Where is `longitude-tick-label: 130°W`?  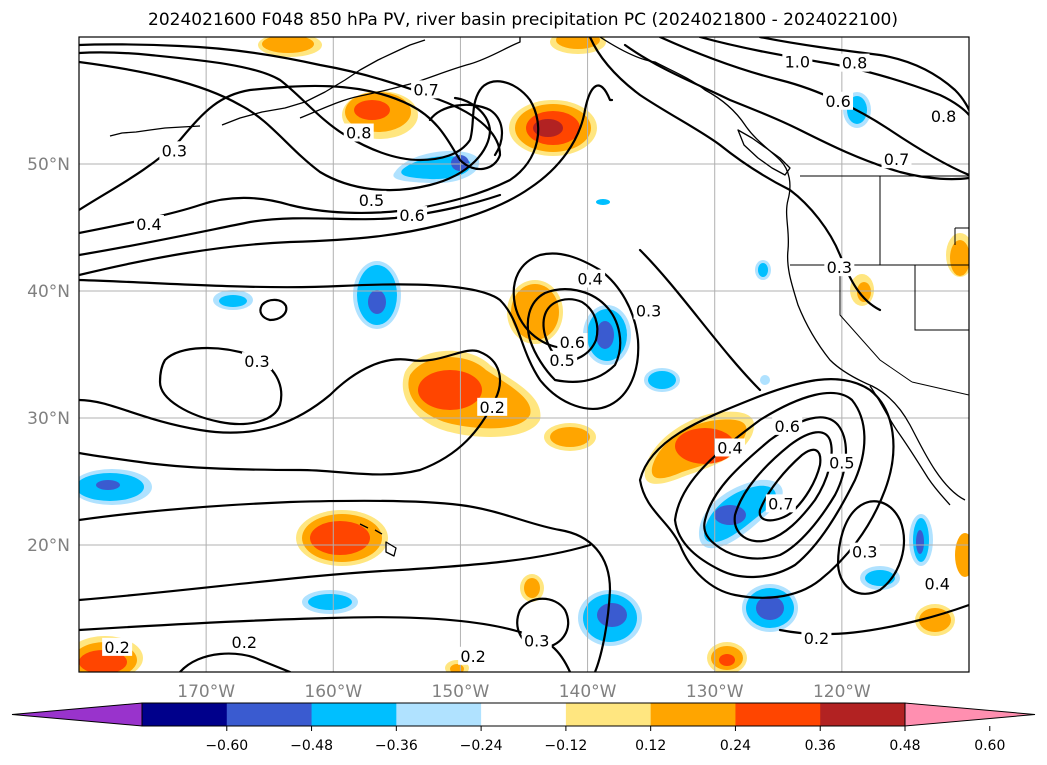
longitude-tick-label: 130°W is located at coordinates (715, 692).